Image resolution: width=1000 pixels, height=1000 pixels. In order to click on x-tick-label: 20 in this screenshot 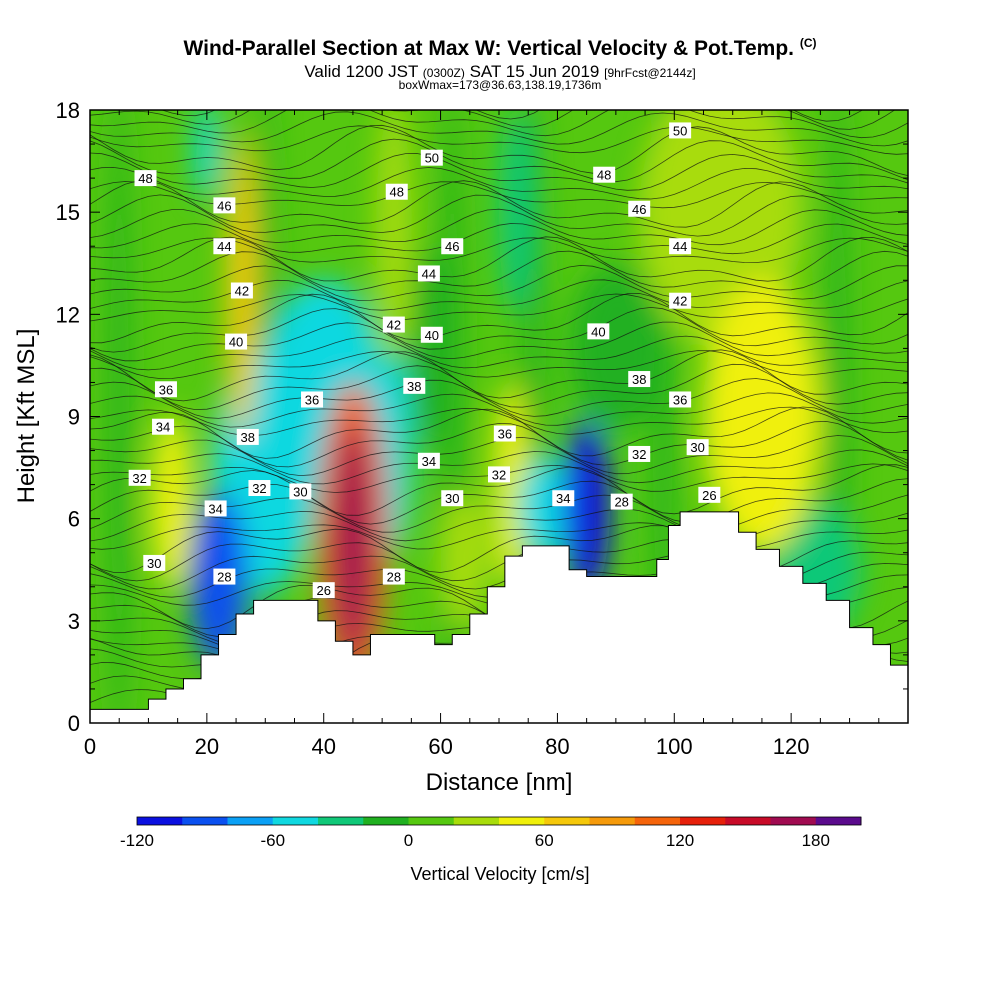, I will do `click(207, 746)`.